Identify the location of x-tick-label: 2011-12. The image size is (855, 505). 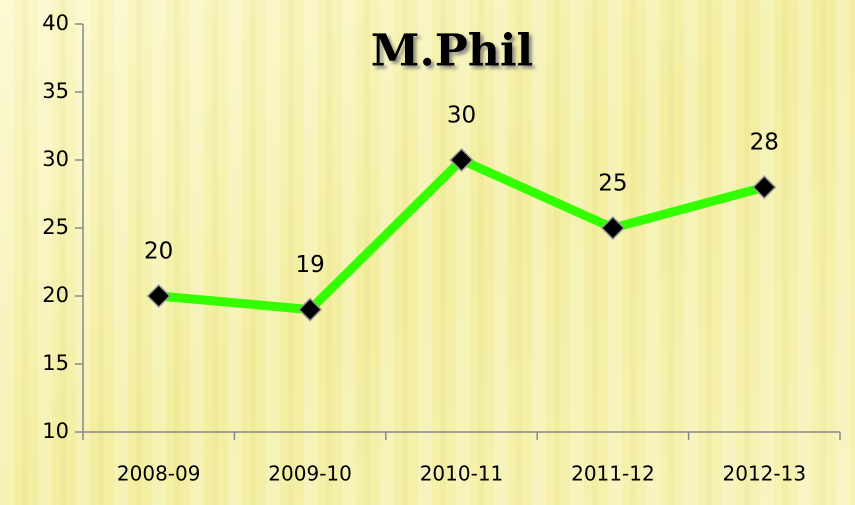
(613, 474).